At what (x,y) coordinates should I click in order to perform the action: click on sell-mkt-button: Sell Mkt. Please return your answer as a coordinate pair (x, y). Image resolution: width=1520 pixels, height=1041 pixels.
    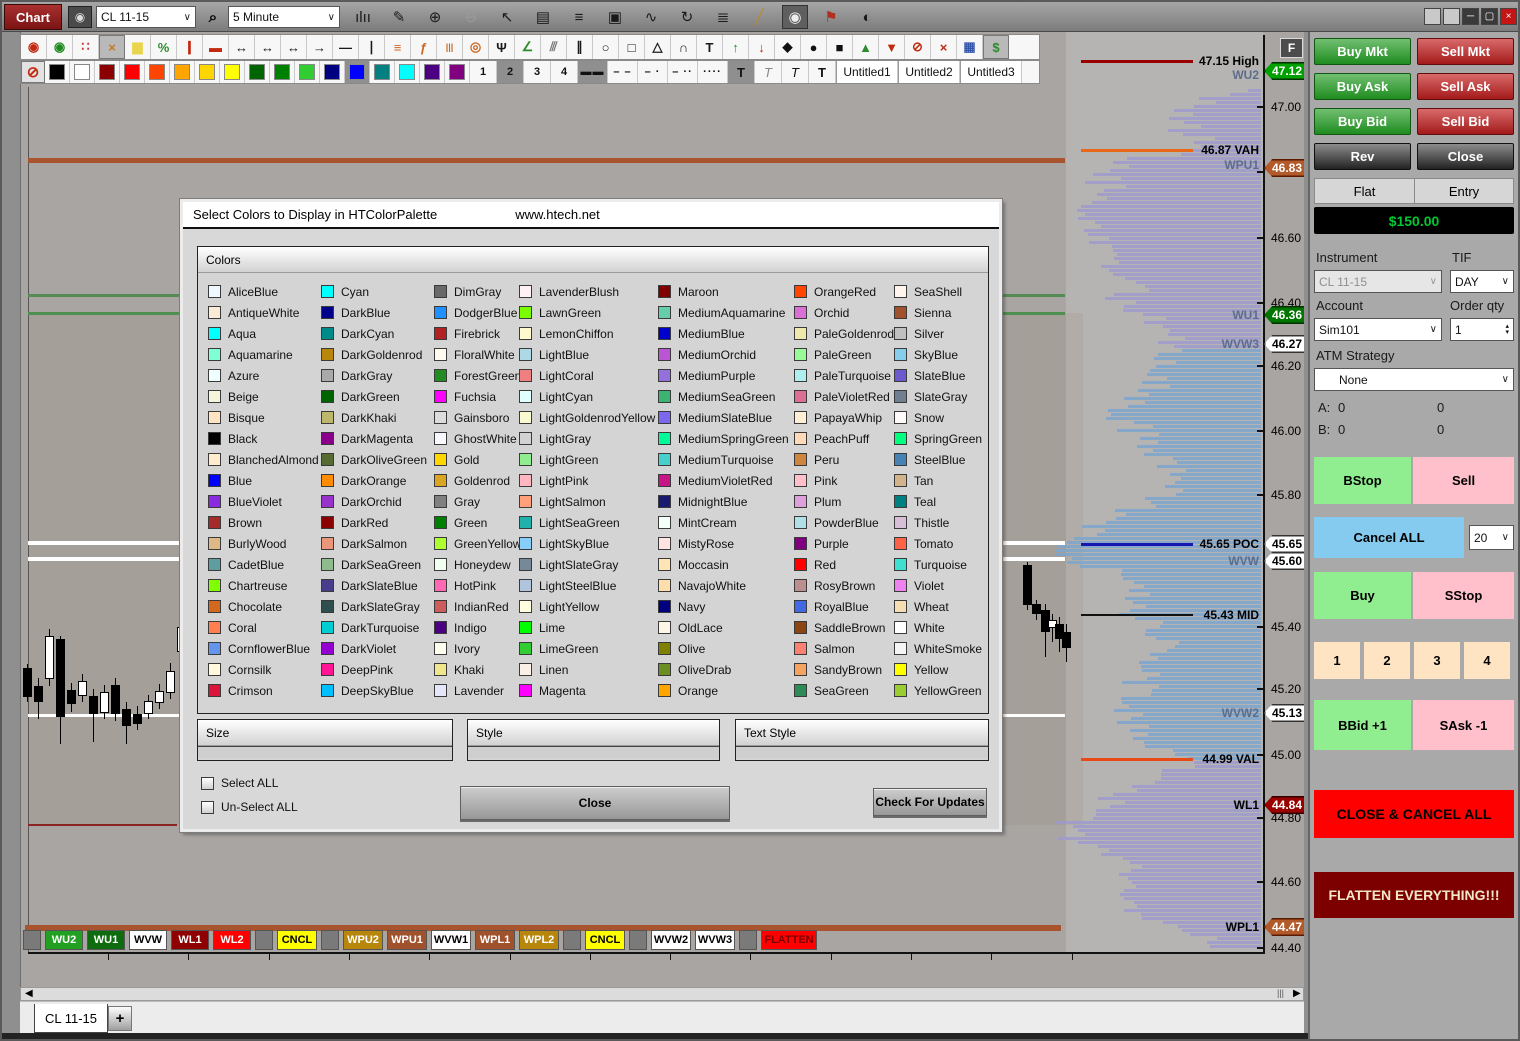
    Looking at the image, I should click on (1465, 51).